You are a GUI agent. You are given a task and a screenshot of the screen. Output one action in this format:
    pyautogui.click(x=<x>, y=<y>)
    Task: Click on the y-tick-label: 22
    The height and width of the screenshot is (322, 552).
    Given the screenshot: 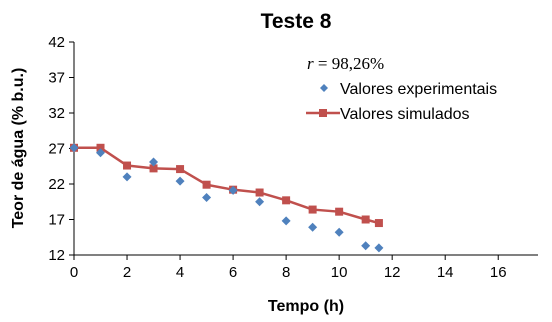 What is the action you would take?
    pyautogui.click(x=56, y=184)
    